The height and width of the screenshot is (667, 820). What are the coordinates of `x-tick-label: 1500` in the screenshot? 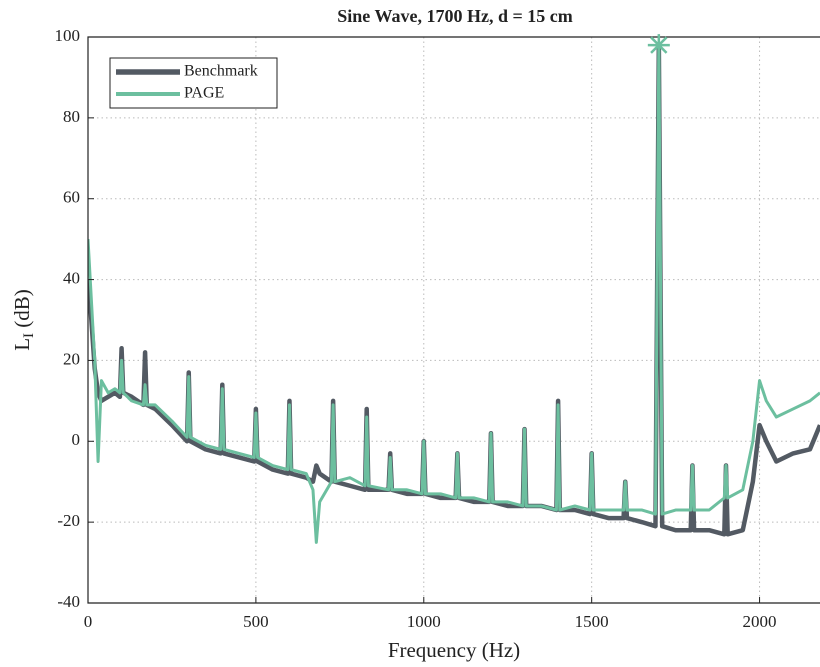 It's located at (592, 621).